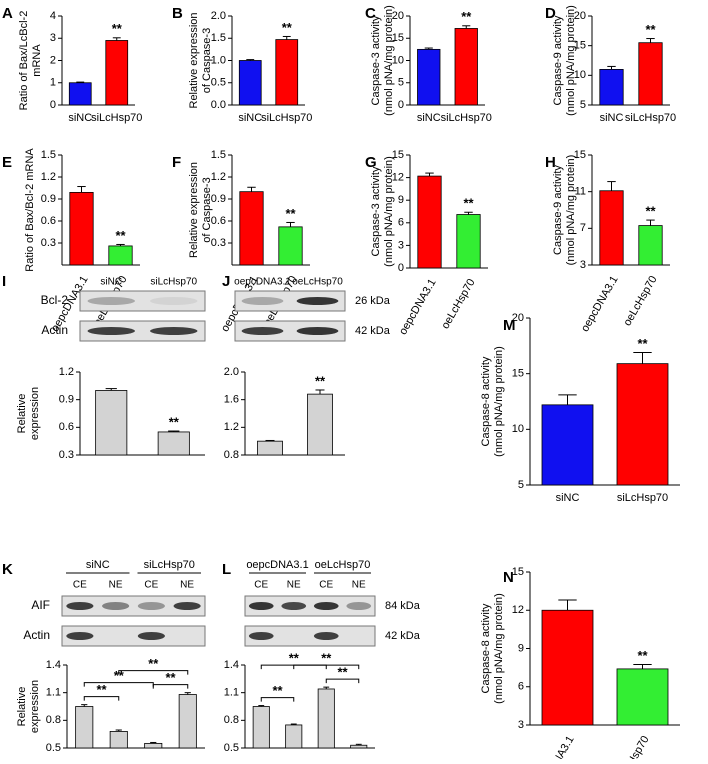 The height and width of the screenshot is (764, 708). What do you see at coordinates (173, 282) in the screenshot?
I see `lane-label: siLcHsp70` at bounding box center [173, 282].